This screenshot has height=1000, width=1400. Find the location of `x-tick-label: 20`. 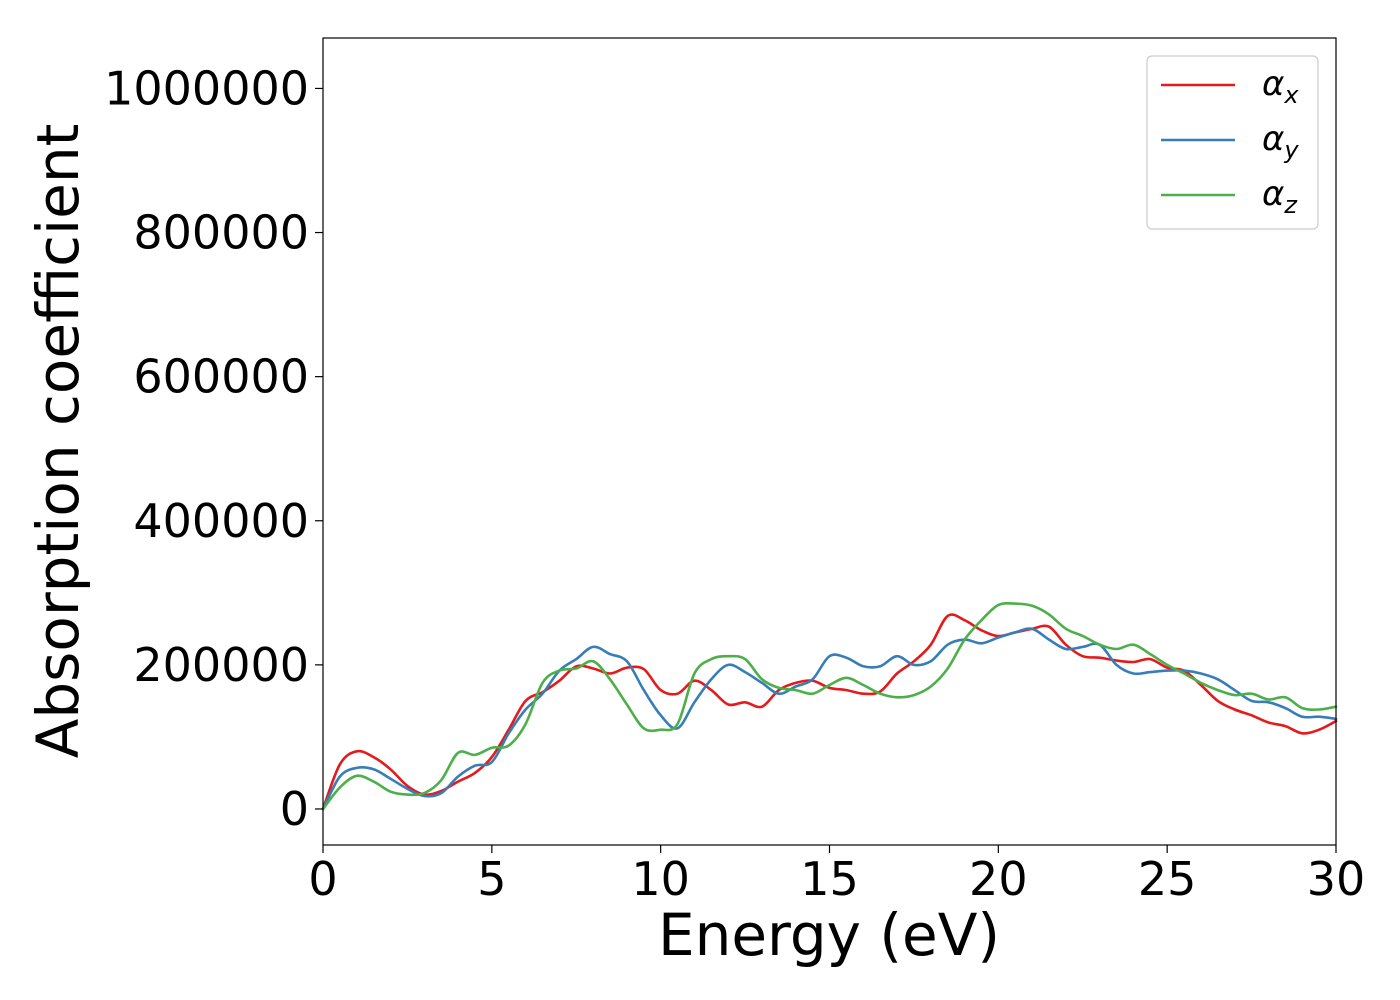

x-tick-label: 20 is located at coordinates (998, 879).